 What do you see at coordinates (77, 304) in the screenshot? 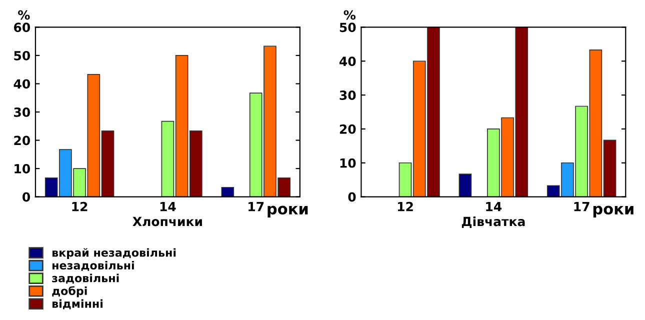
I see `legend-label: відмінні` at bounding box center [77, 304].